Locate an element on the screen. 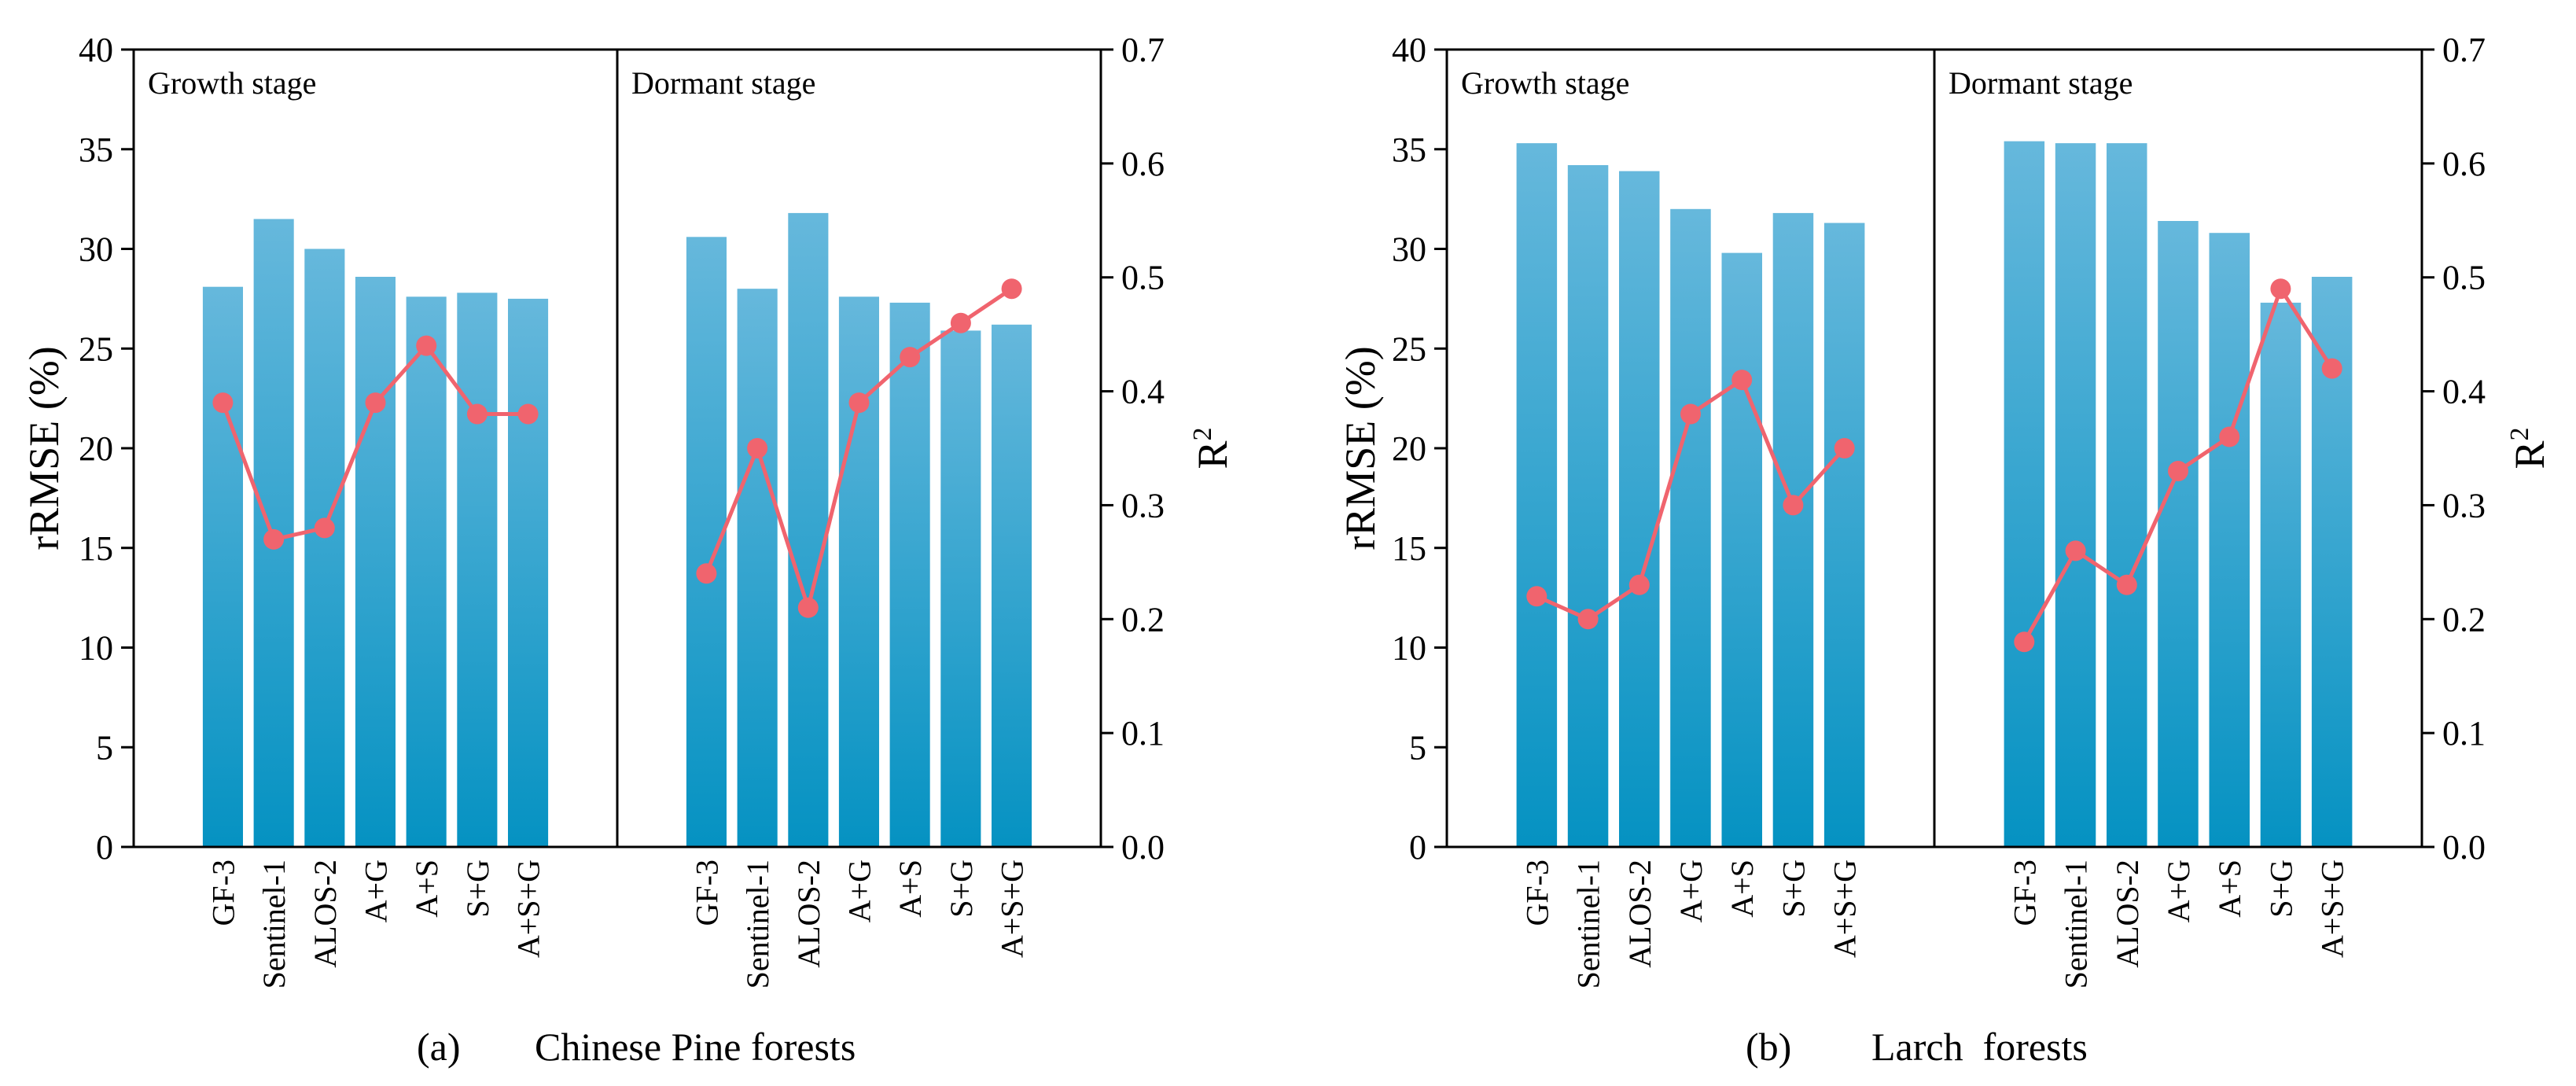 The height and width of the screenshot is (1086, 2576). right-tick-label: 0.4 is located at coordinates (2464, 392).